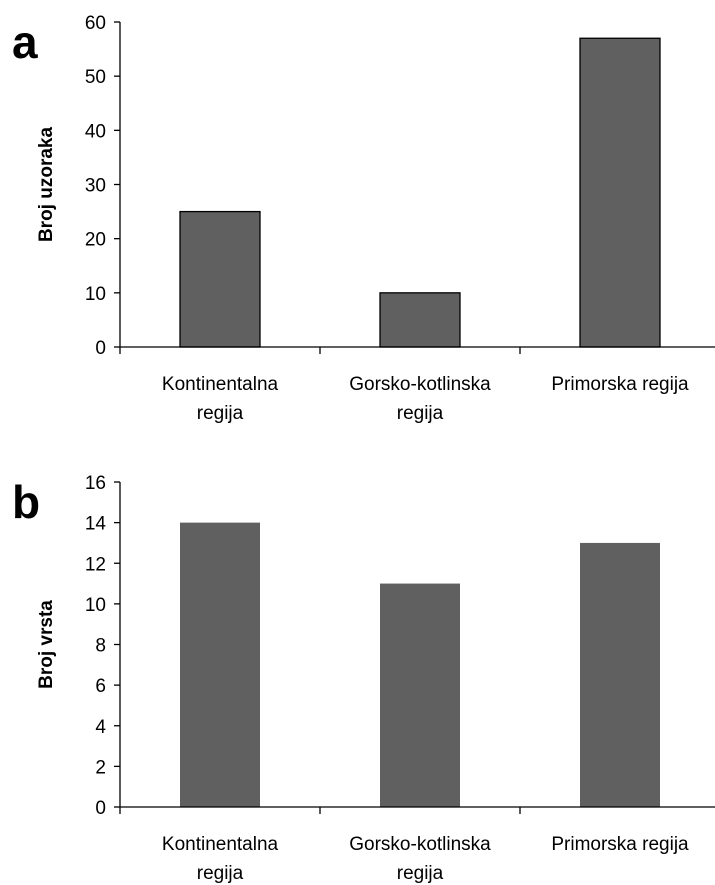 This screenshot has height=885, width=715. I want to click on y-tick-label: 14, so click(96, 524).